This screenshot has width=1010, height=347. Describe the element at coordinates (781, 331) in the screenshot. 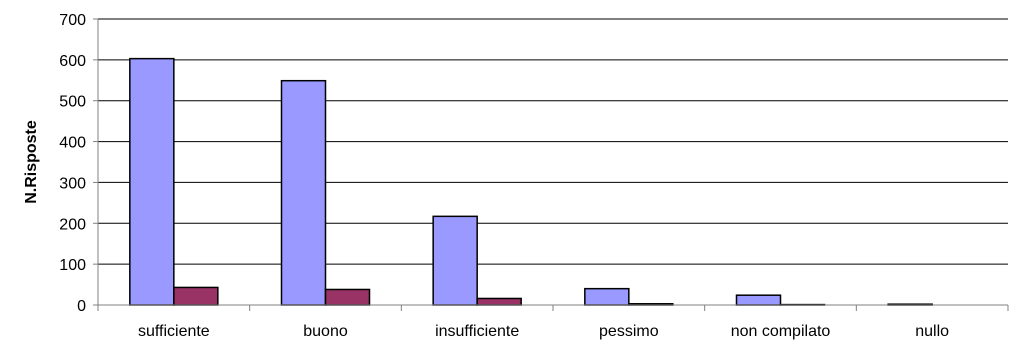

I see `x-tick-label: non compilato` at that location.